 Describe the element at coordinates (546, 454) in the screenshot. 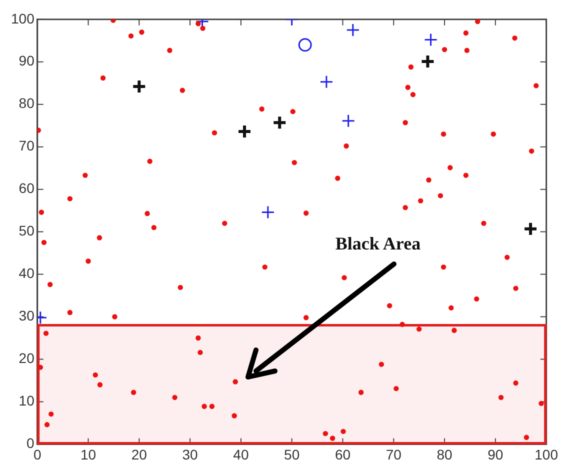

I see `x-tick-label: 100` at that location.